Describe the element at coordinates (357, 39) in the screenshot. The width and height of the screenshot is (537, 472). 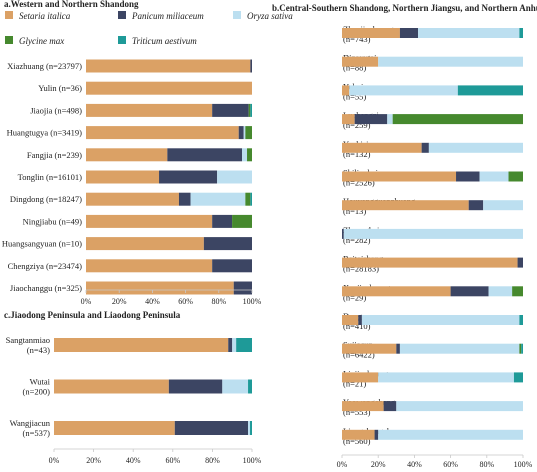
I see `category-count: (n=743)` at that location.